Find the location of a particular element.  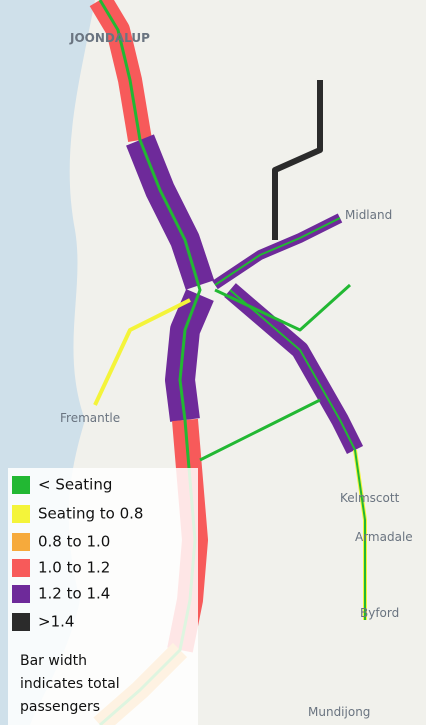

place-label: Kelmscott is located at coordinates (370, 498).